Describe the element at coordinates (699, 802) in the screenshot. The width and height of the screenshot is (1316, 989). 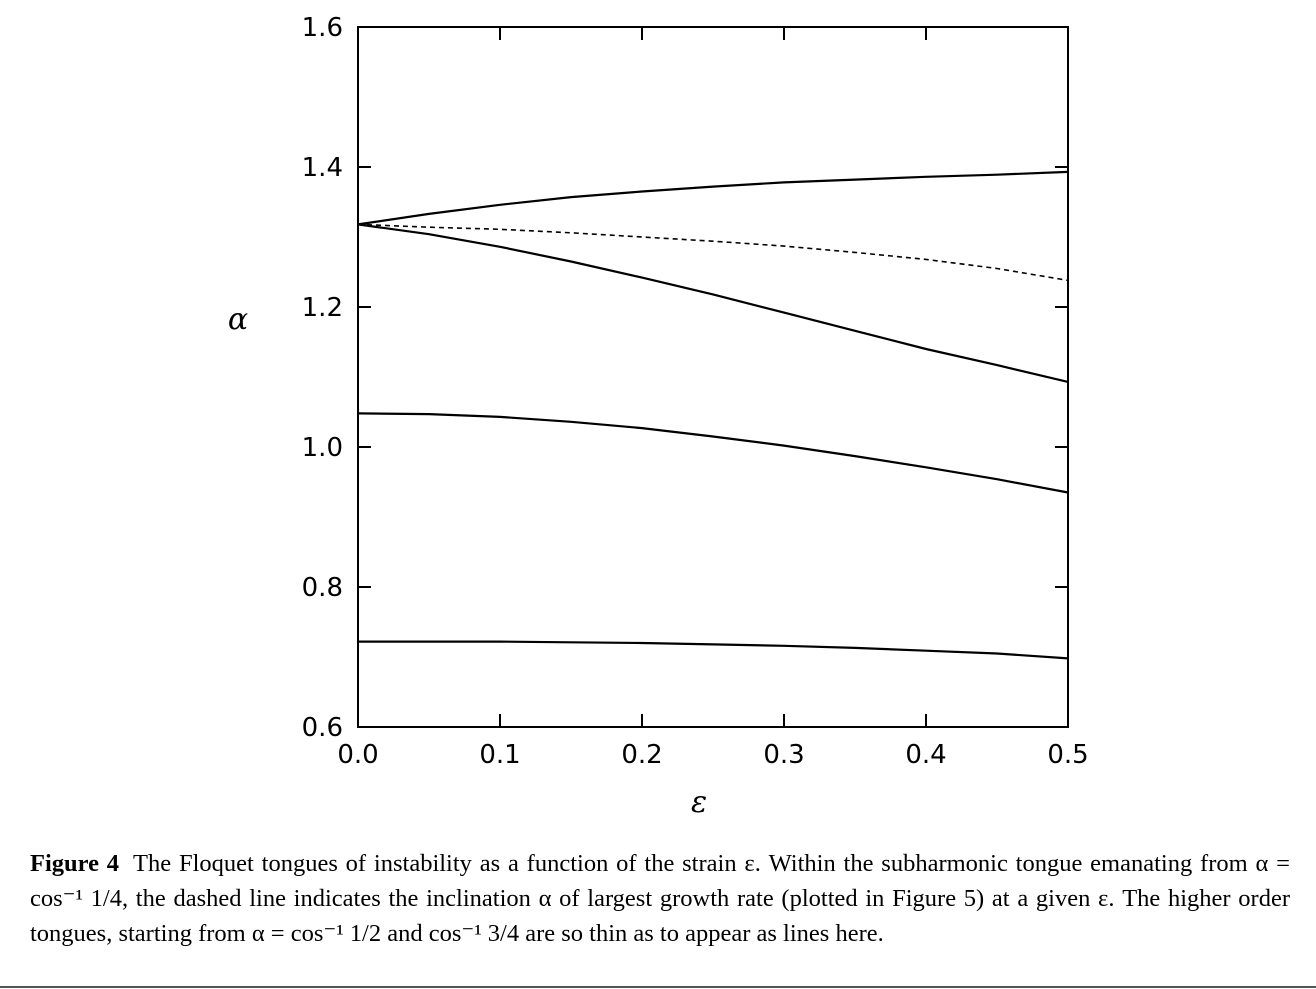
I see `x-axis-label: ε` at that location.